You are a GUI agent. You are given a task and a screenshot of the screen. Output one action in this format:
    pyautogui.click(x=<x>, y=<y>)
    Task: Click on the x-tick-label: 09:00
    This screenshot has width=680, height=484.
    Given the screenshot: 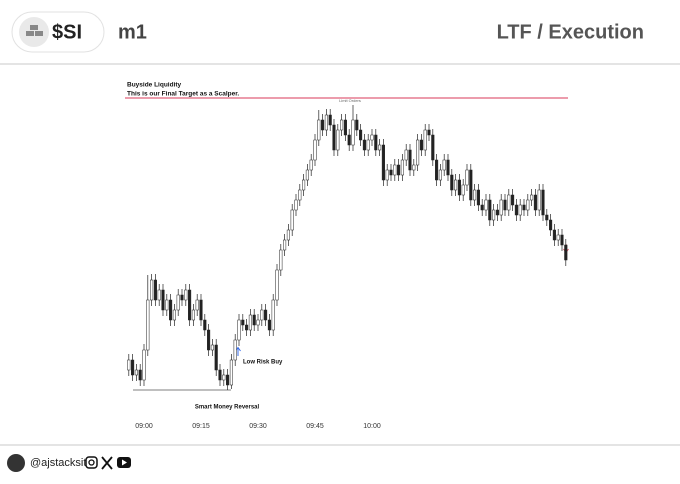 What is the action you would take?
    pyautogui.click(x=144, y=426)
    